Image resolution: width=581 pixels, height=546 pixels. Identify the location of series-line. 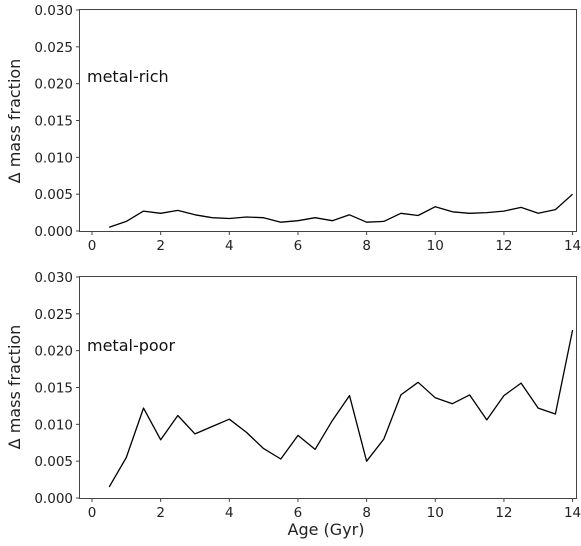
(341, 210).